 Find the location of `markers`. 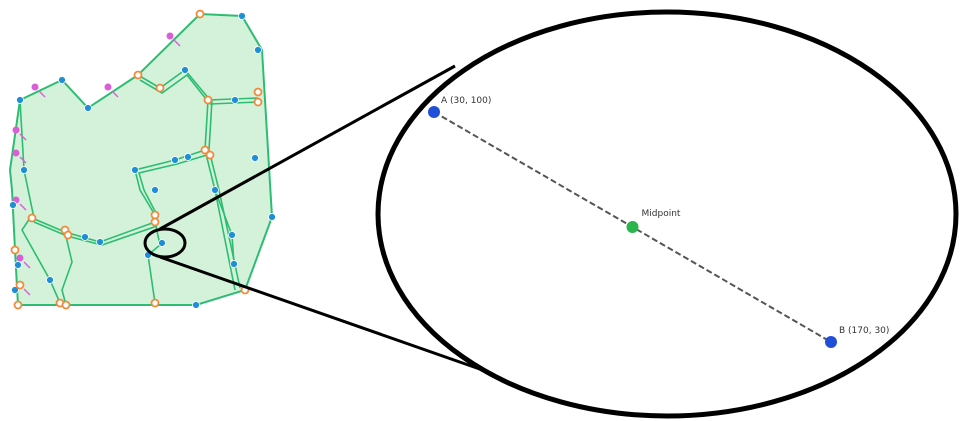

markers is located at coordinates (96, 164).